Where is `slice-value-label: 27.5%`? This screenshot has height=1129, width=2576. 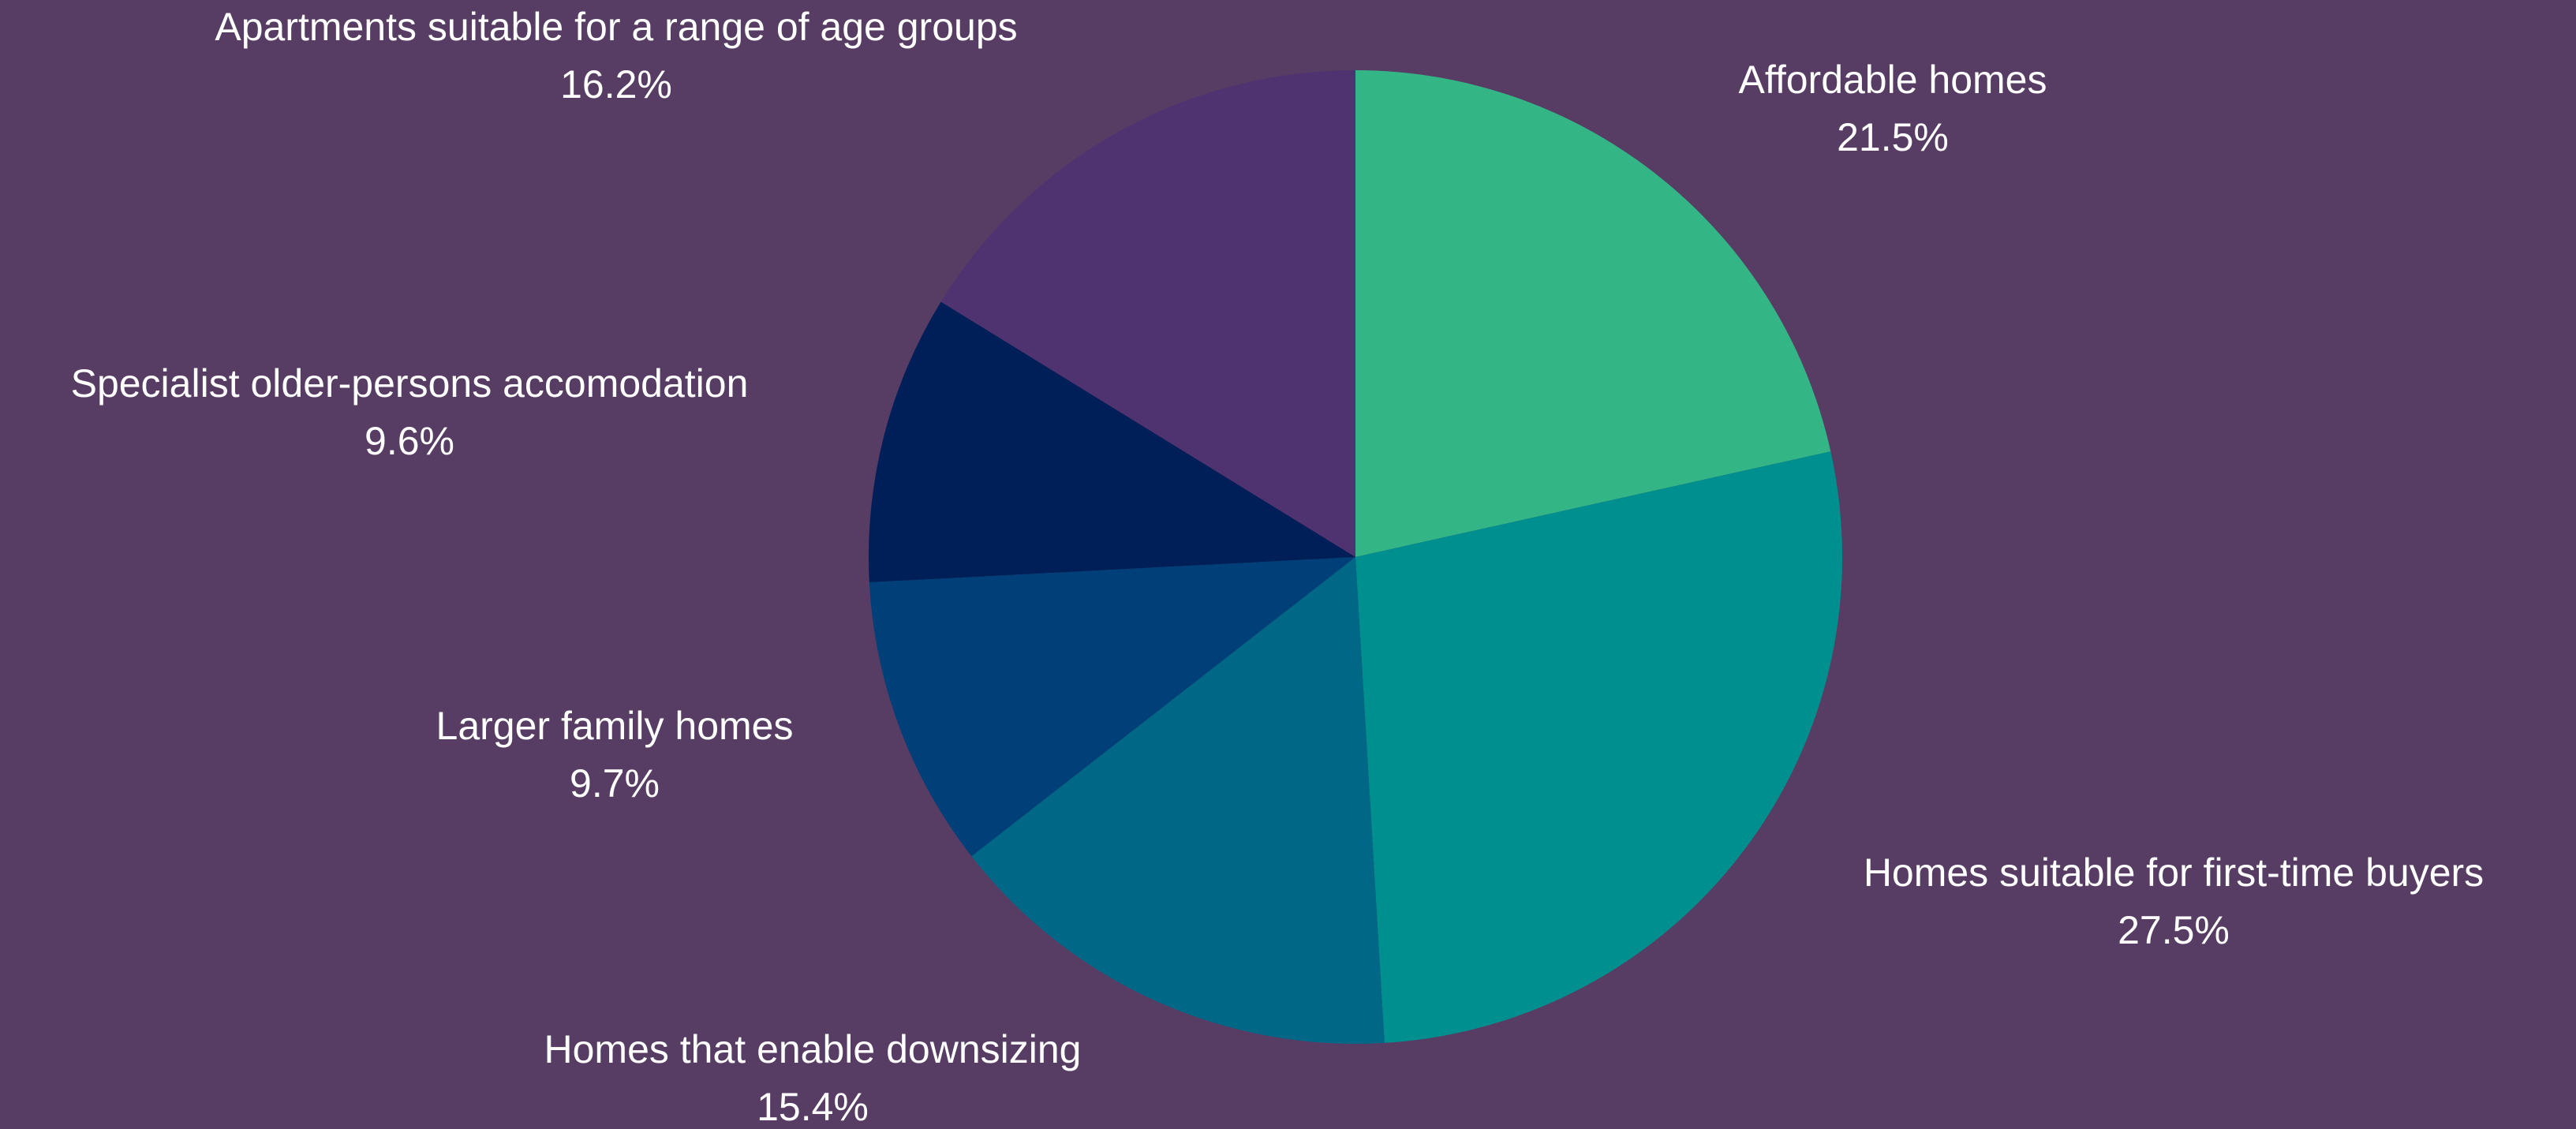 slice-value-label: 27.5% is located at coordinates (2174, 930).